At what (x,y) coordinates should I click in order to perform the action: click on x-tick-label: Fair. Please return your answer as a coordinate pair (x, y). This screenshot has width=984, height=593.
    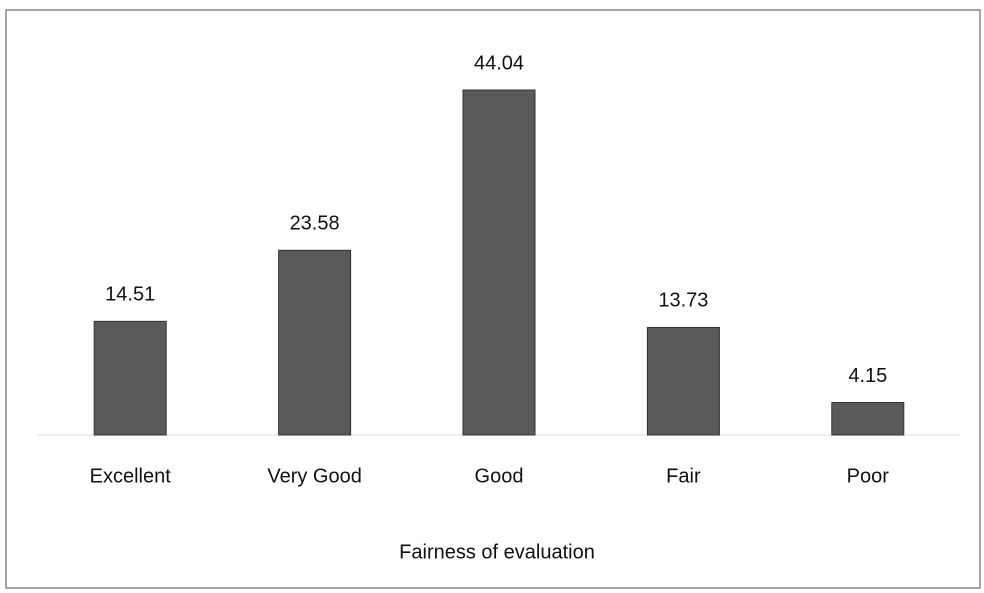
    Looking at the image, I should click on (683, 476).